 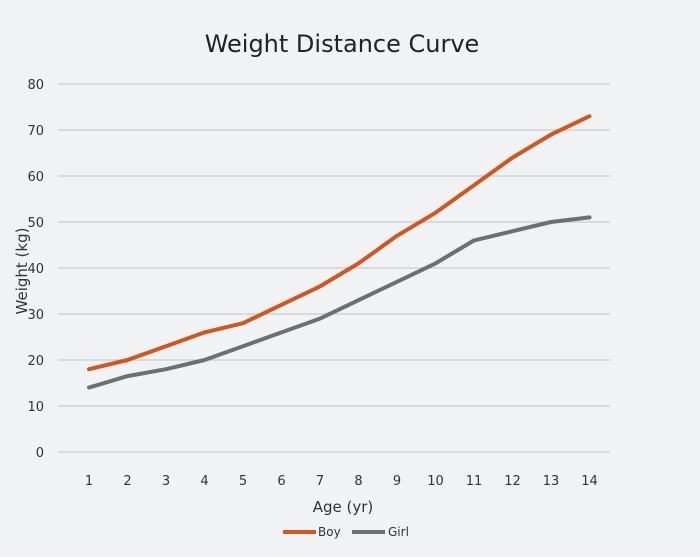 I want to click on x-tick-label: 11, so click(x=474, y=481).